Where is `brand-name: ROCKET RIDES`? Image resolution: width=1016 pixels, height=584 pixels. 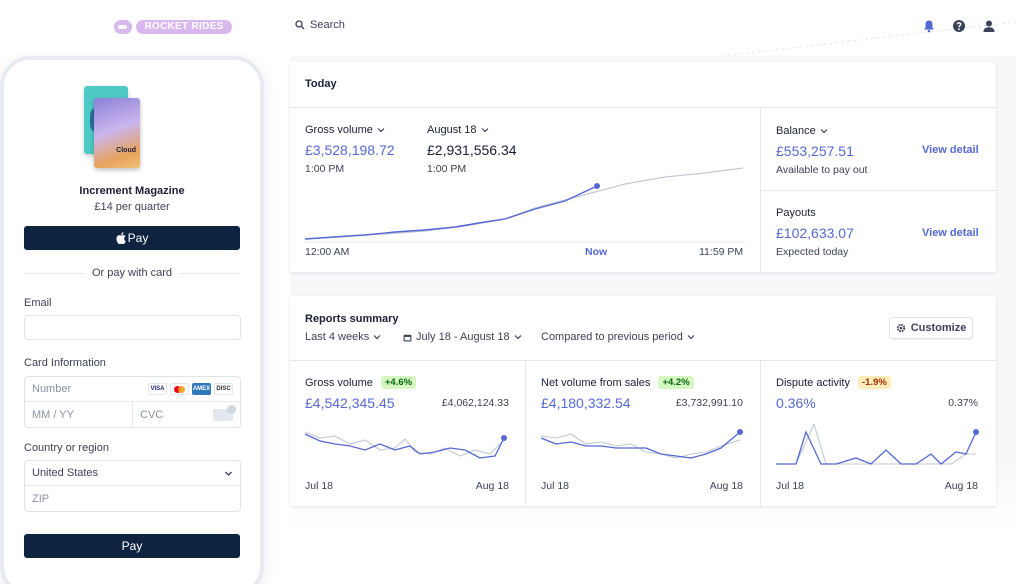 brand-name: ROCKET RIDES is located at coordinates (184, 27).